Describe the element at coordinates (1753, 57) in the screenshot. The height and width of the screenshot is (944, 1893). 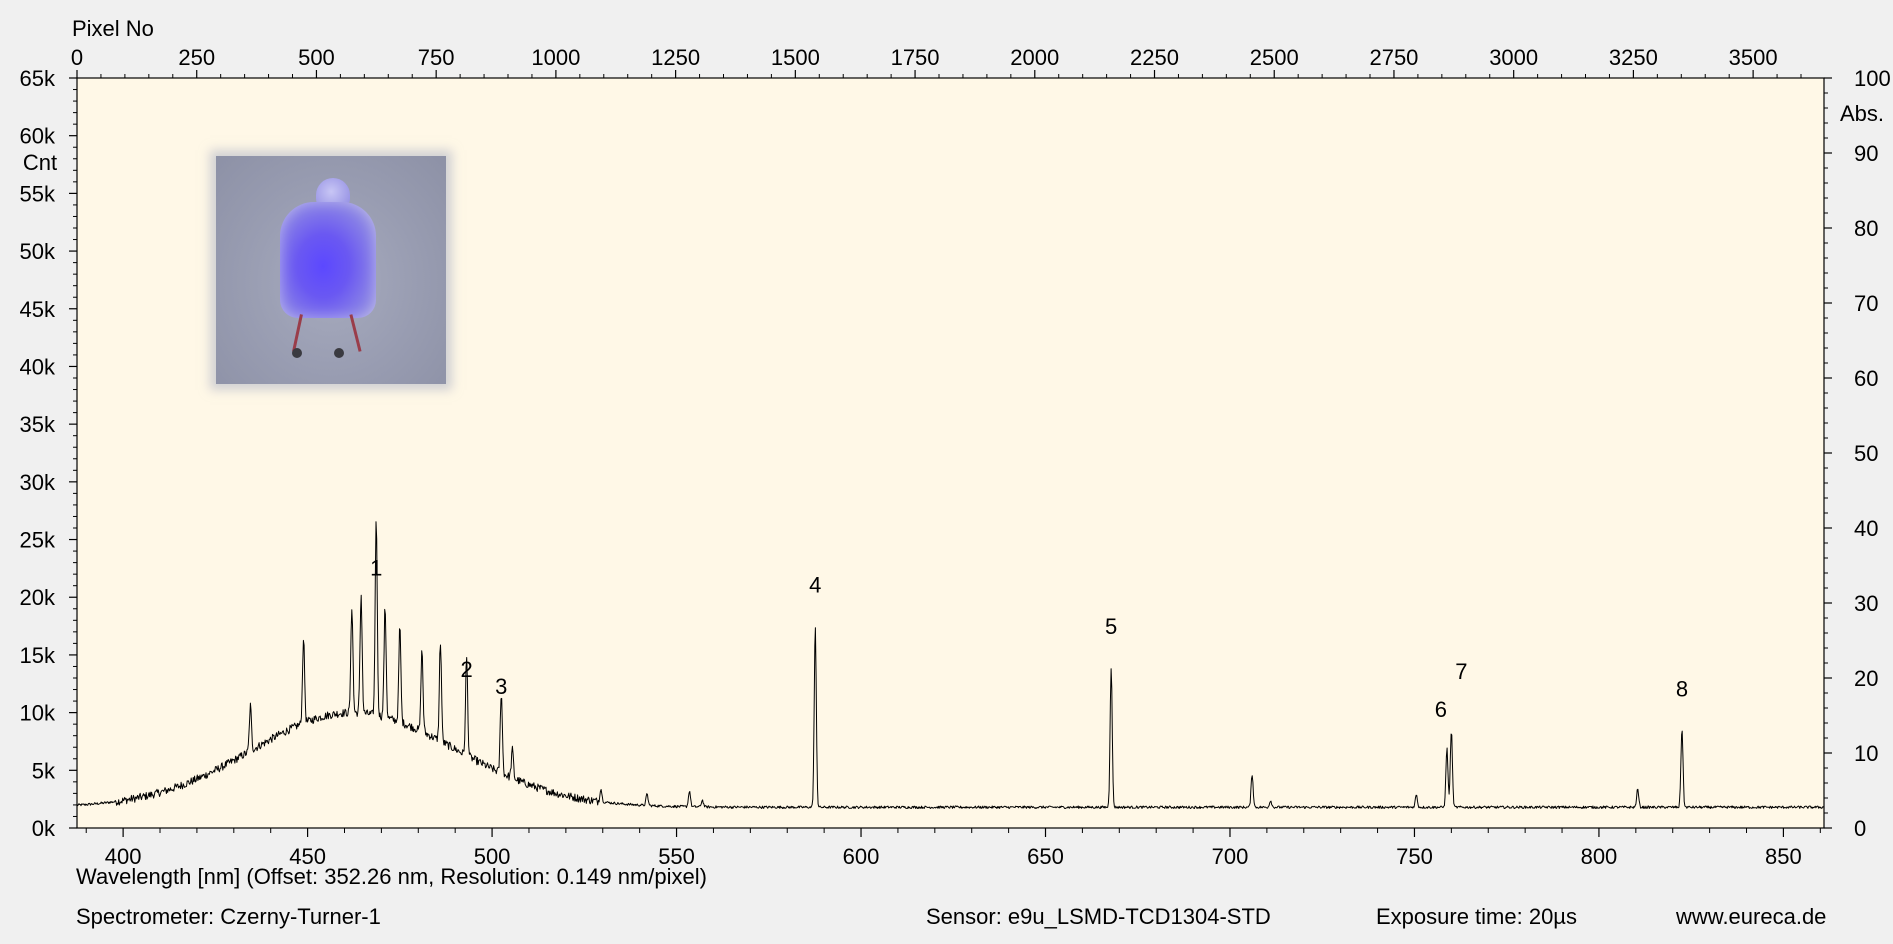
I see `top-tick-label: 3500` at that location.